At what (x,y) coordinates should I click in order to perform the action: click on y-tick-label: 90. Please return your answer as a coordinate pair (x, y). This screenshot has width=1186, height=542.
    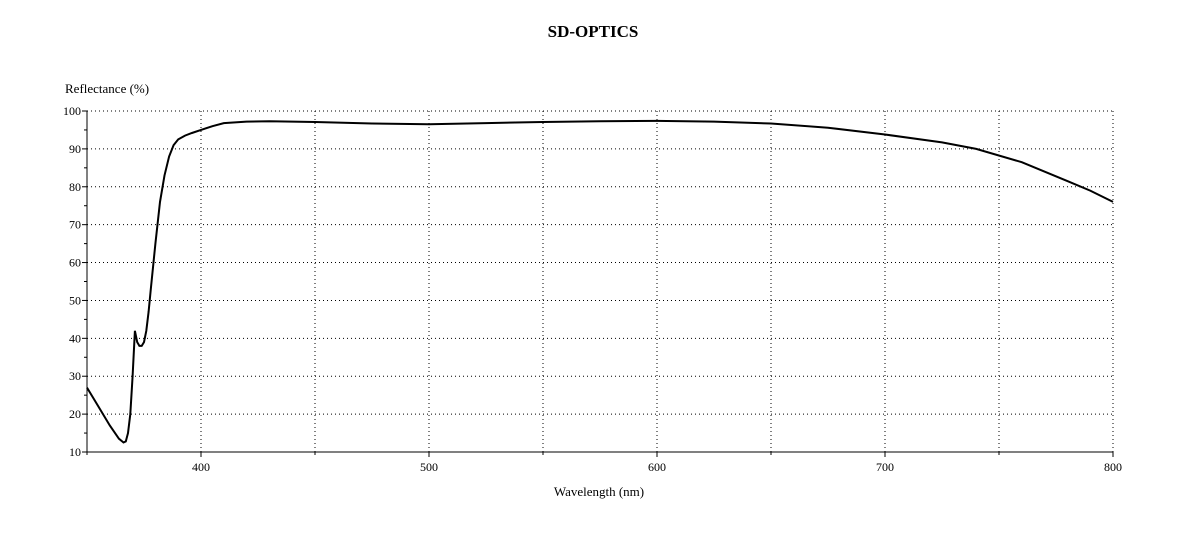
    Looking at the image, I should click on (75, 149).